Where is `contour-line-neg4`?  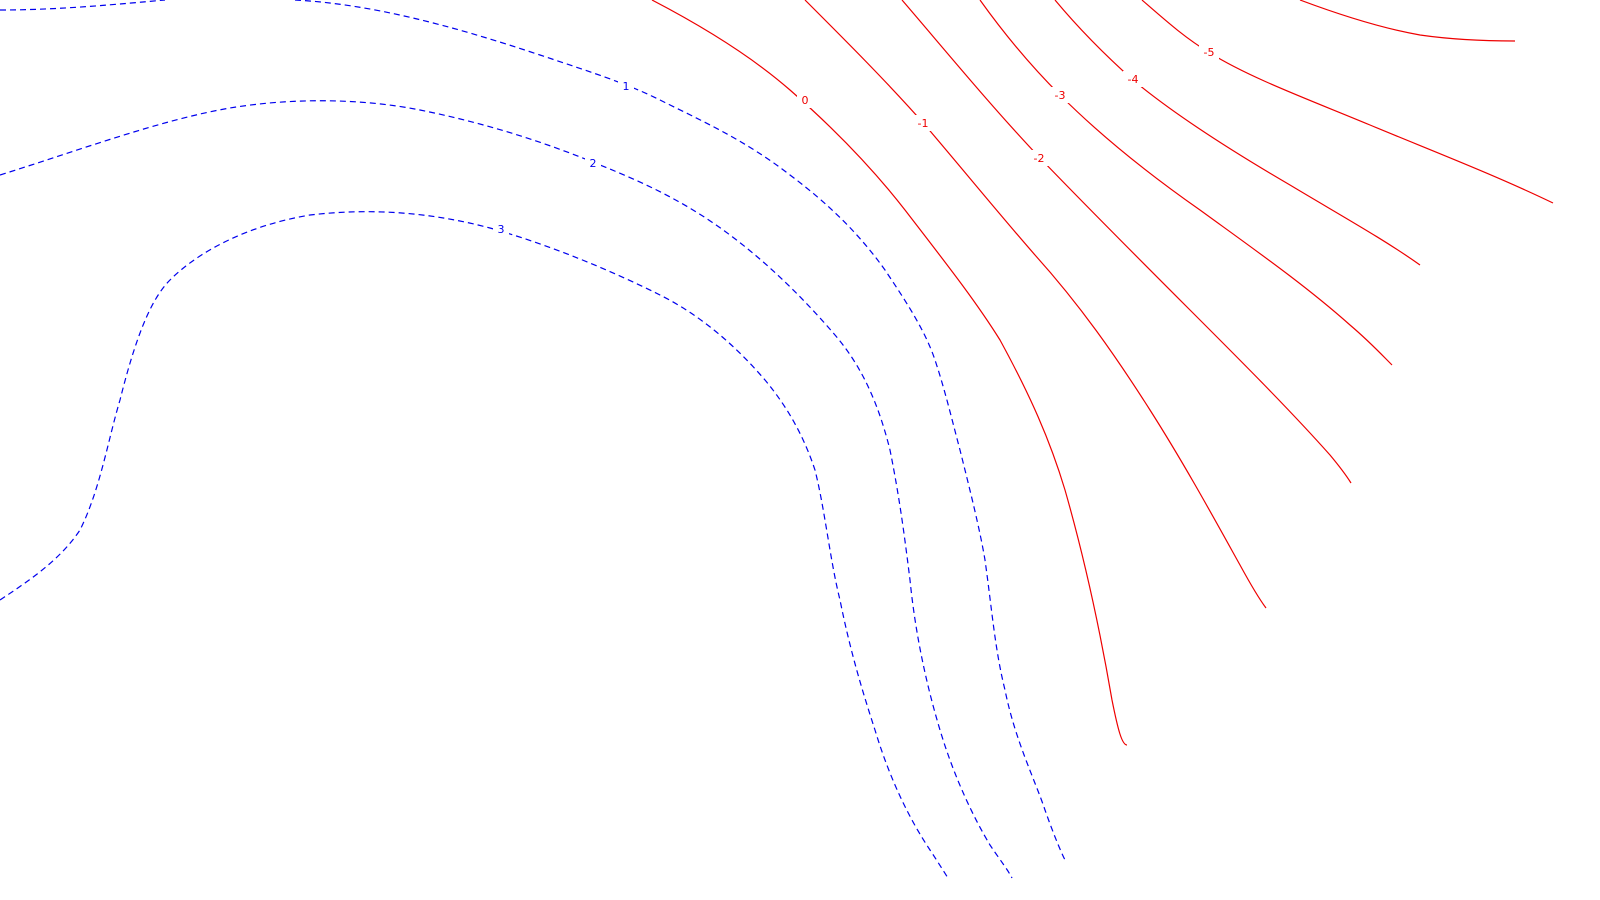 contour-line-neg4 is located at coordinates (1237, 133).